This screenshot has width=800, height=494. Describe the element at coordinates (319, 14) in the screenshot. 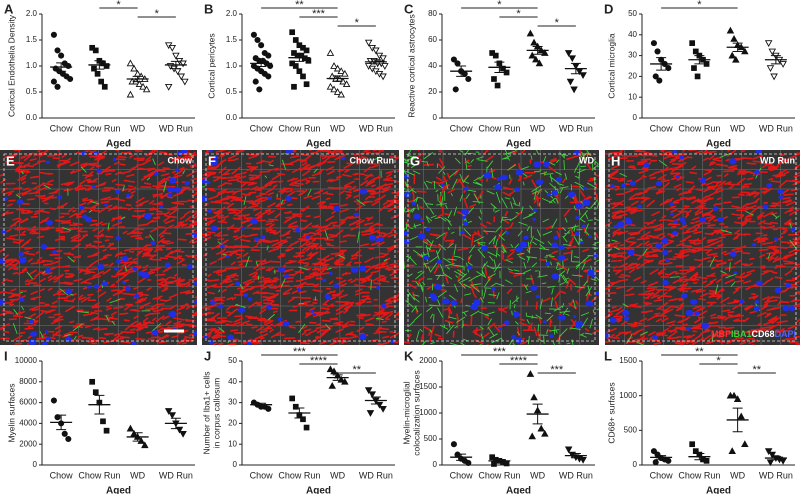

I see `significance-label: ***` at that location.